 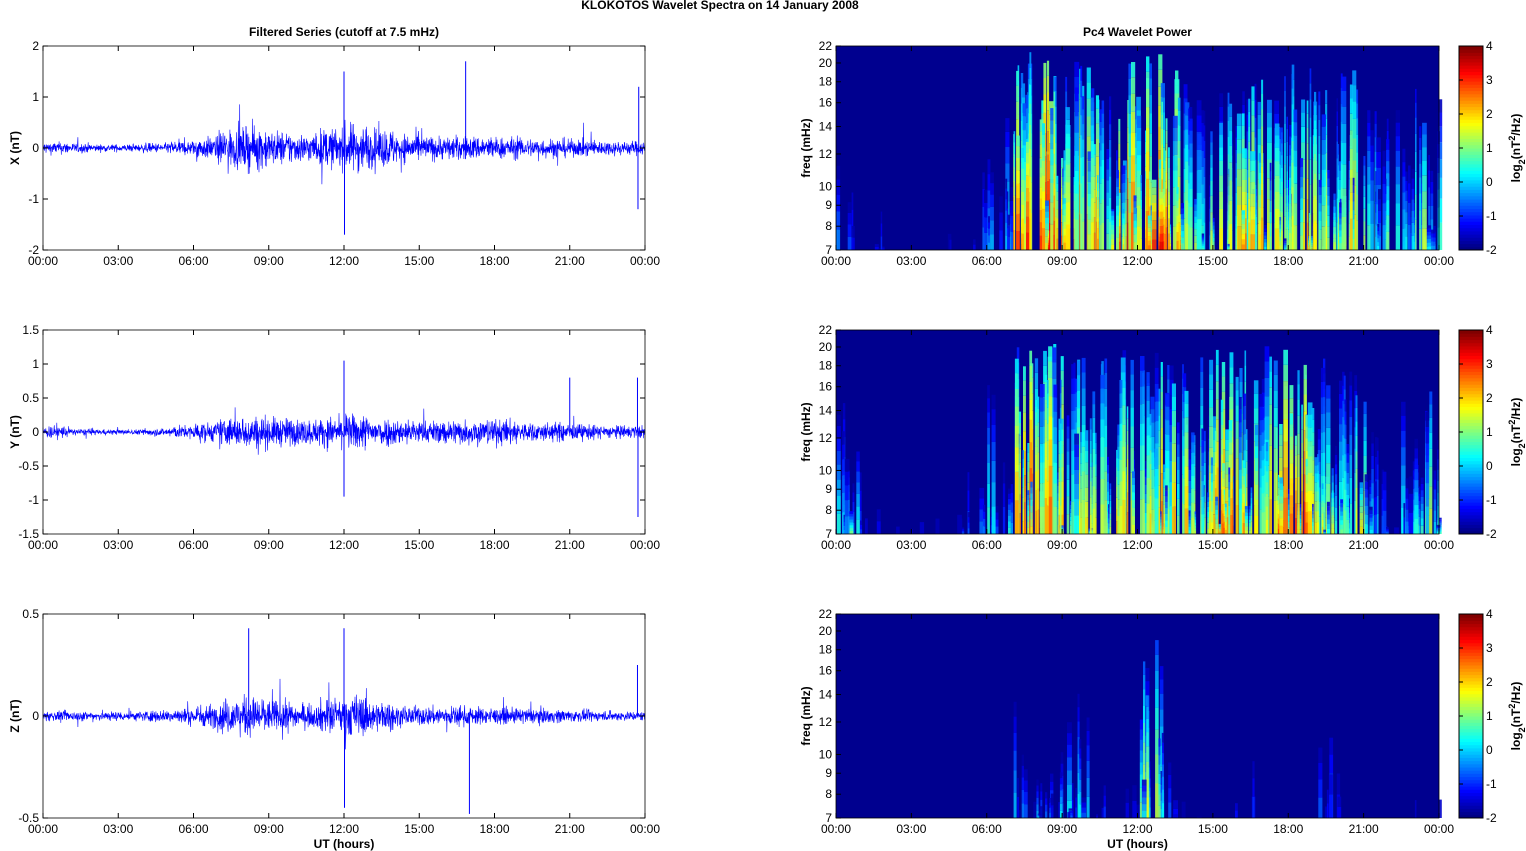 What do you see at coordinates (1512, 138) in the screenshot?
I see `colorbar-label-sup: 2` at bounding box center [1512, 138].